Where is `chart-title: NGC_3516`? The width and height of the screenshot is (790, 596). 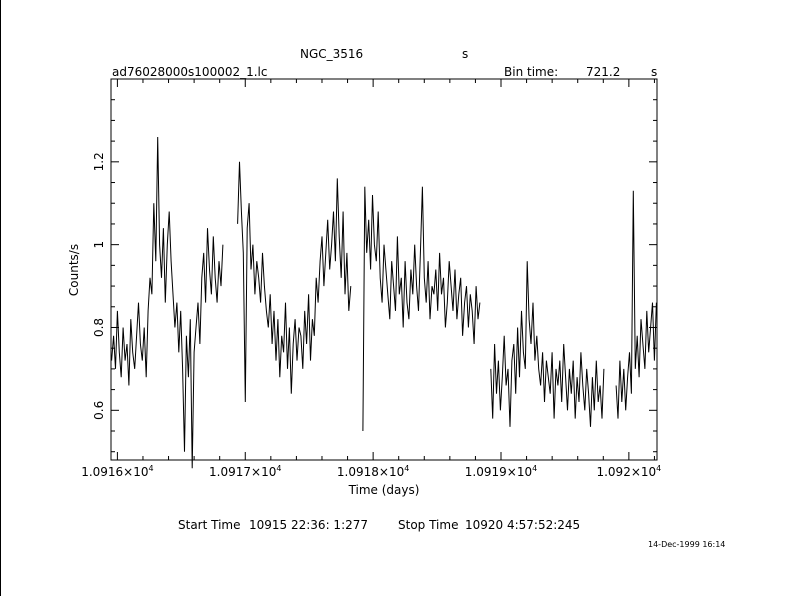
chart-title: NGC_3516 is located at coordinates (332, 54).